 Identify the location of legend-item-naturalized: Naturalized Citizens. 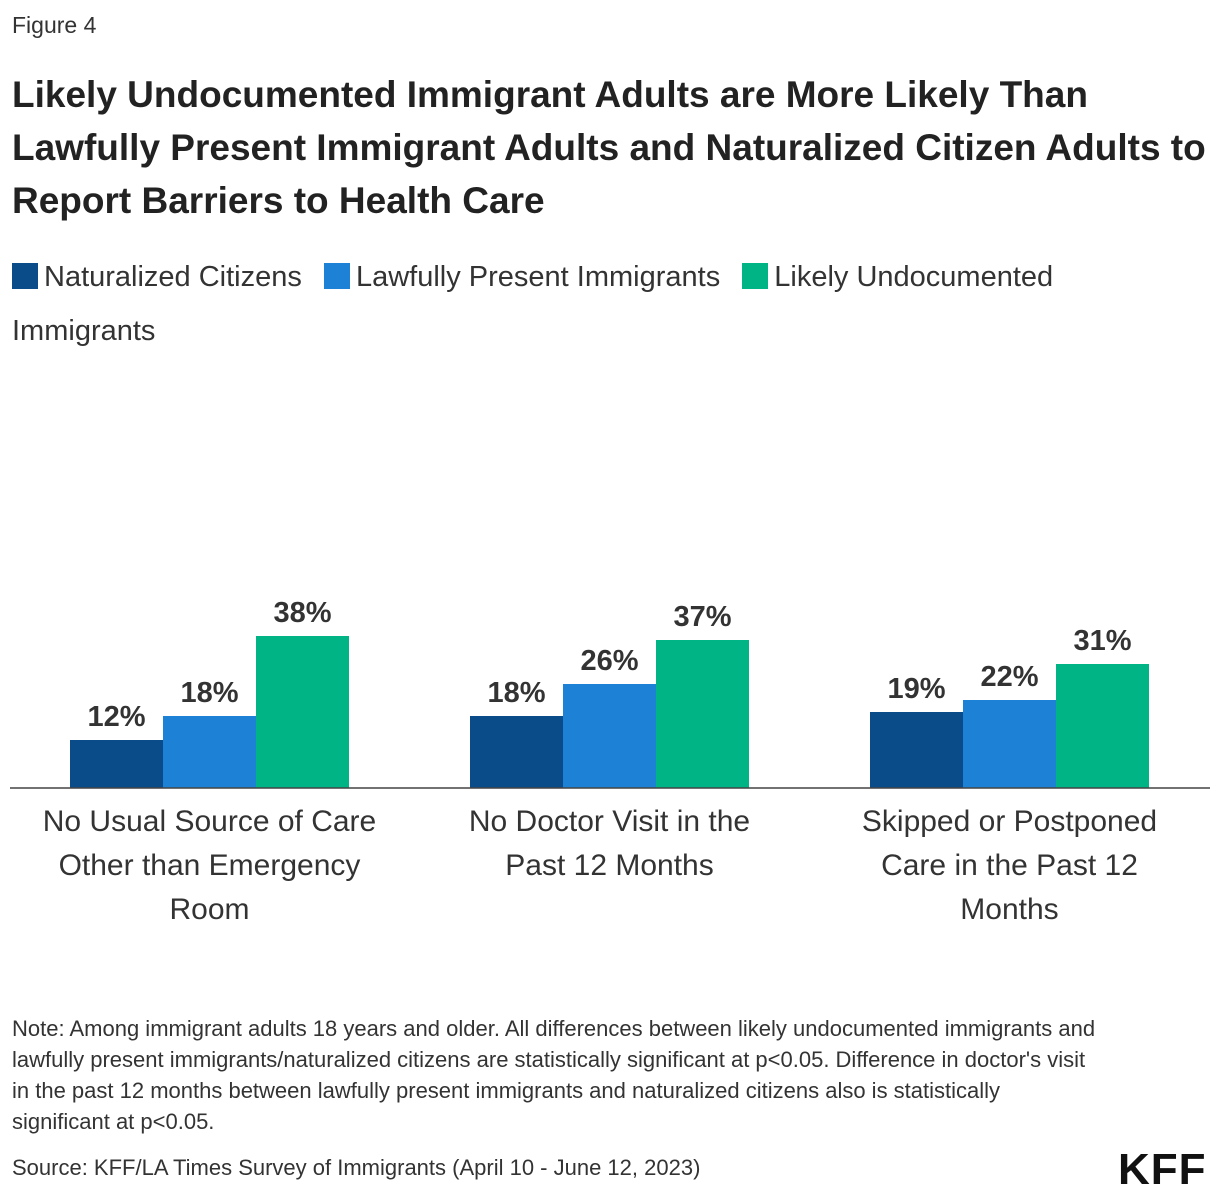
(157, 277).